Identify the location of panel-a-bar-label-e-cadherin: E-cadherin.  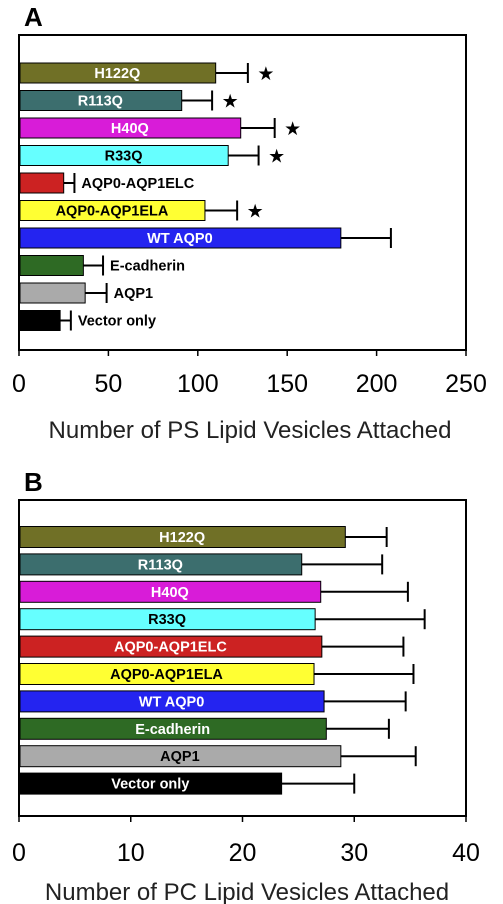
(147, 267).